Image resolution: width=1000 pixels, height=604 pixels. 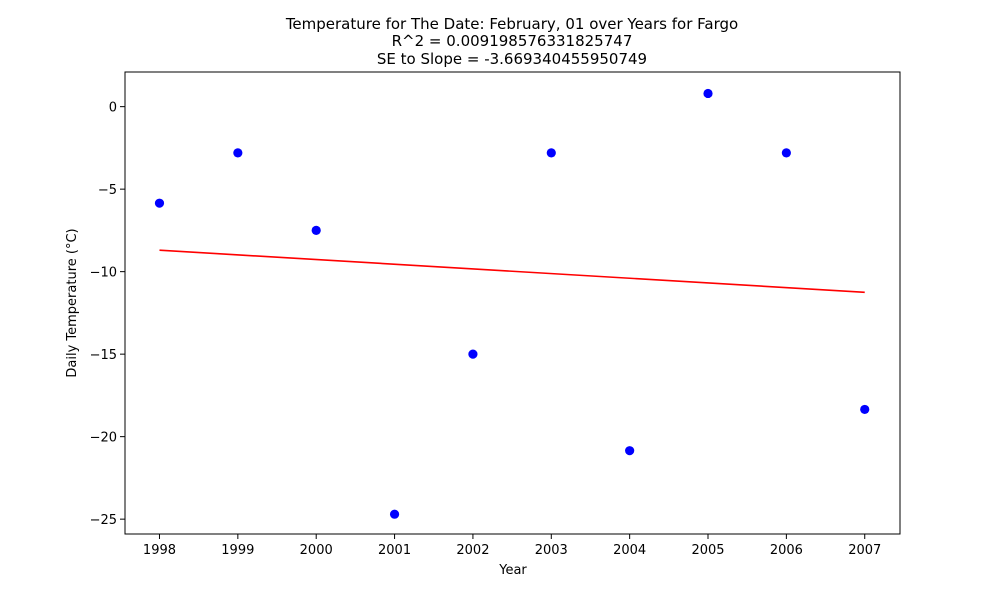 What do you see at coordinates (107, 314) in the screenshot?
I see `y-axis-ticks: 0 −5 −10 −15 −20 −25` at bounding box center [107, 314].